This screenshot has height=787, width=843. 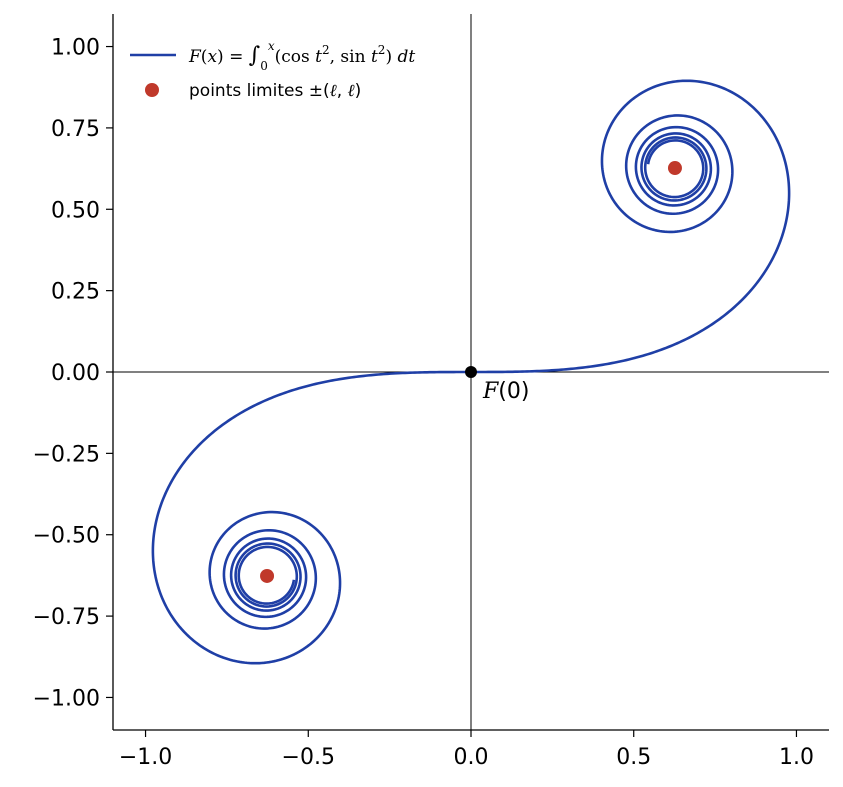 I want to click on y-tick-label: 0.25, so click(x=75, y=292).